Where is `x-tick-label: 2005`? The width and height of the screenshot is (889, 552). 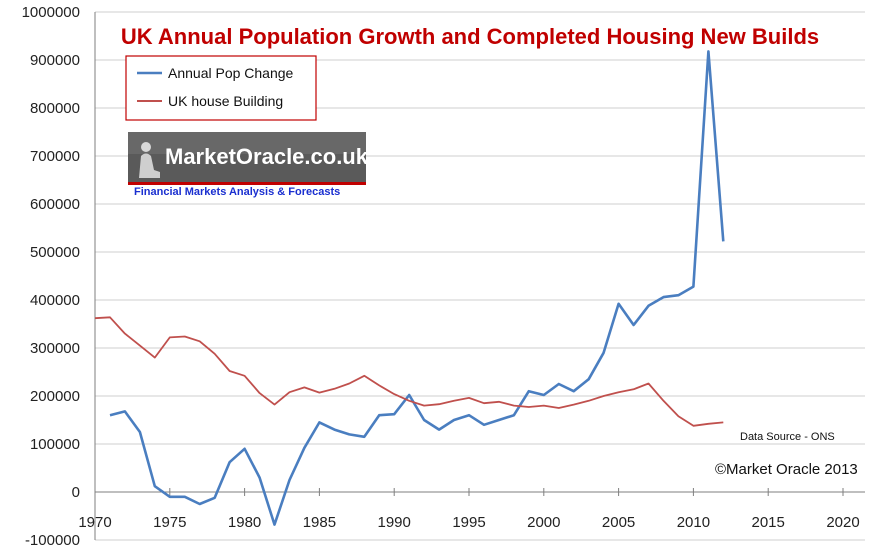 x-tick-label: 2005 is located at coordinates (618, 522).